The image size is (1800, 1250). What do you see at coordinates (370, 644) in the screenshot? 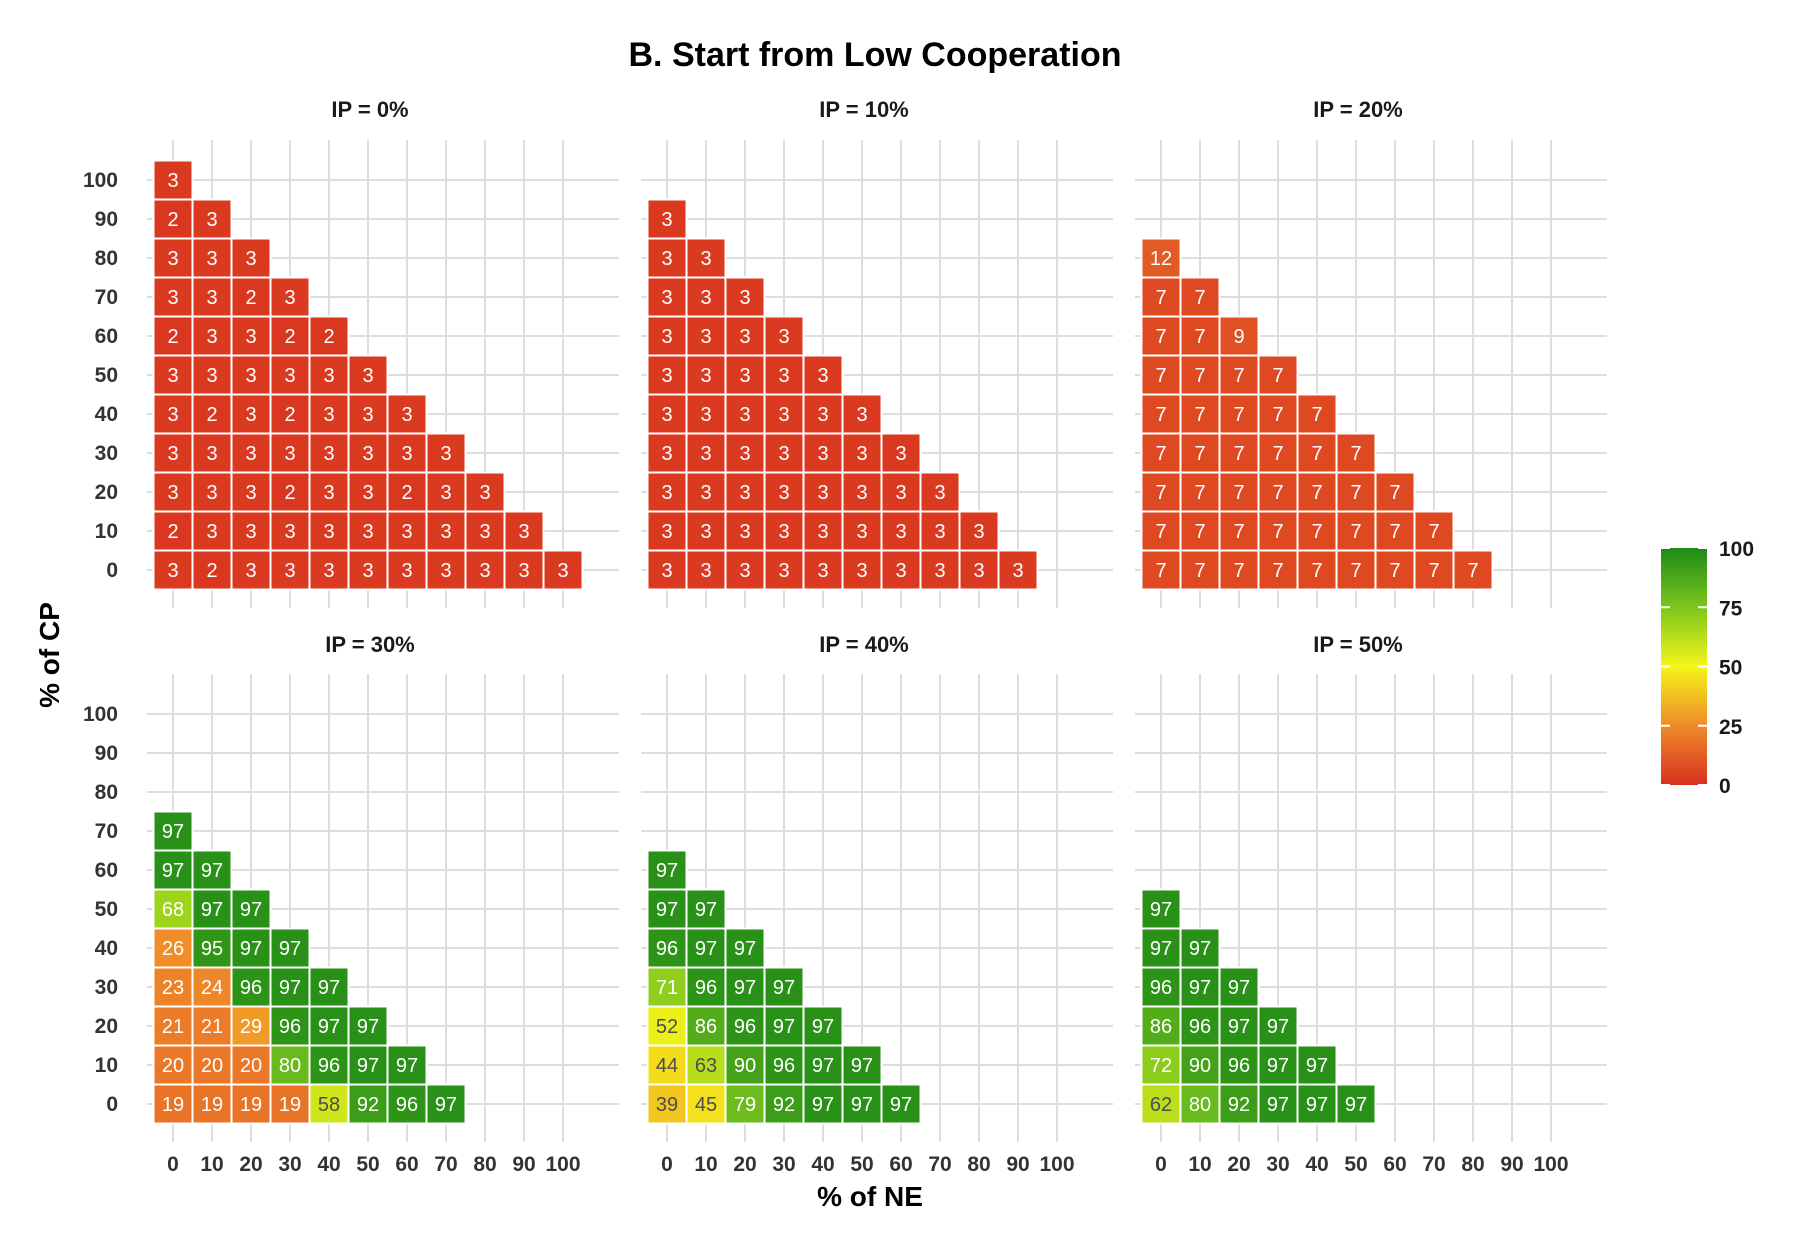
I see `panel-title: IP = 30%` at bounding box center [370, 644].